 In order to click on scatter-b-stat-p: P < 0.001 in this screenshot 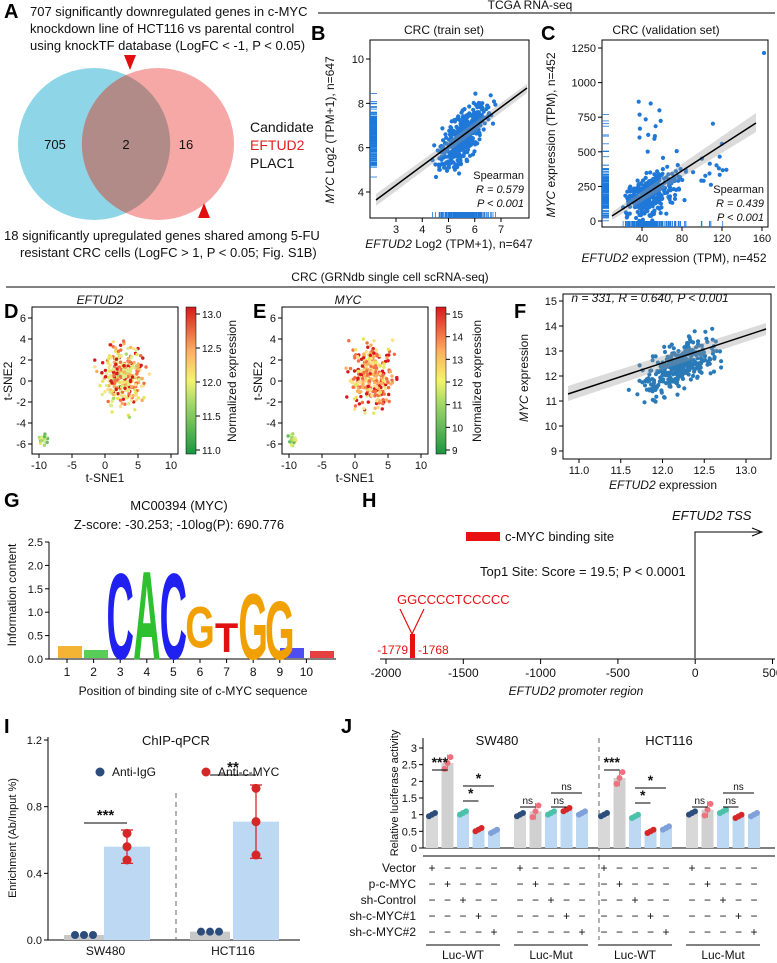, I will do `click(500, 204)`.